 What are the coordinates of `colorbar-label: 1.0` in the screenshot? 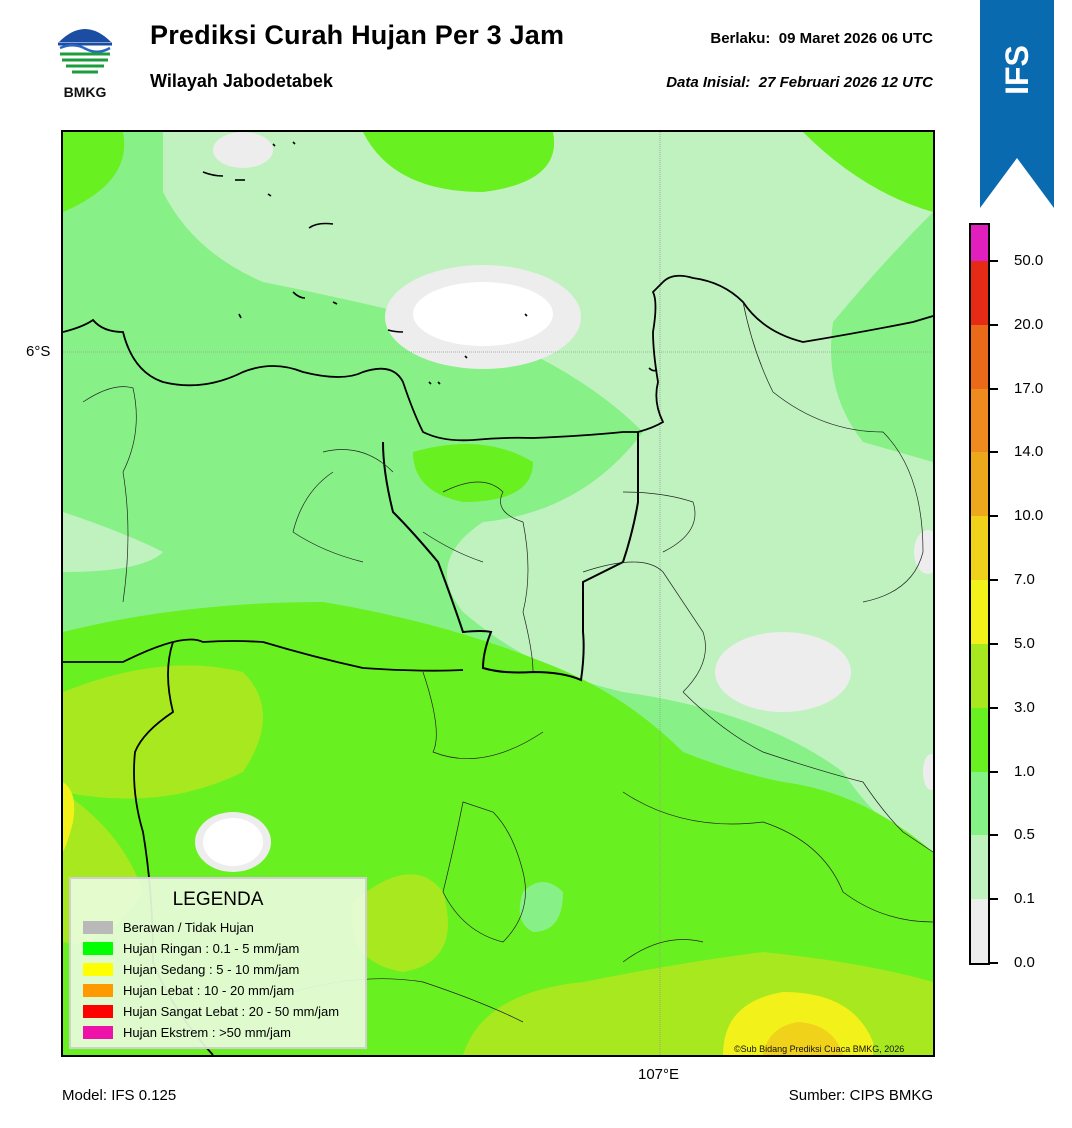 It's located at (1024, 771).